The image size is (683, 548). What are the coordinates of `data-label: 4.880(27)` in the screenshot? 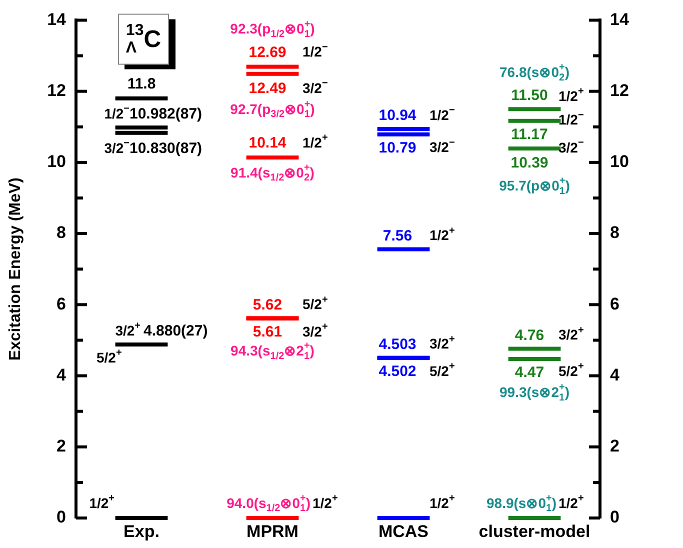 It's located at (176, 331).